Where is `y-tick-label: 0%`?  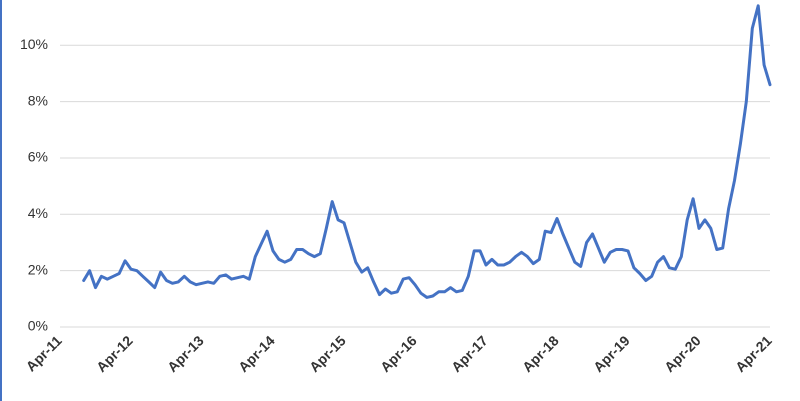 y-tick-label: 0% is located at coordinates (38, 326).